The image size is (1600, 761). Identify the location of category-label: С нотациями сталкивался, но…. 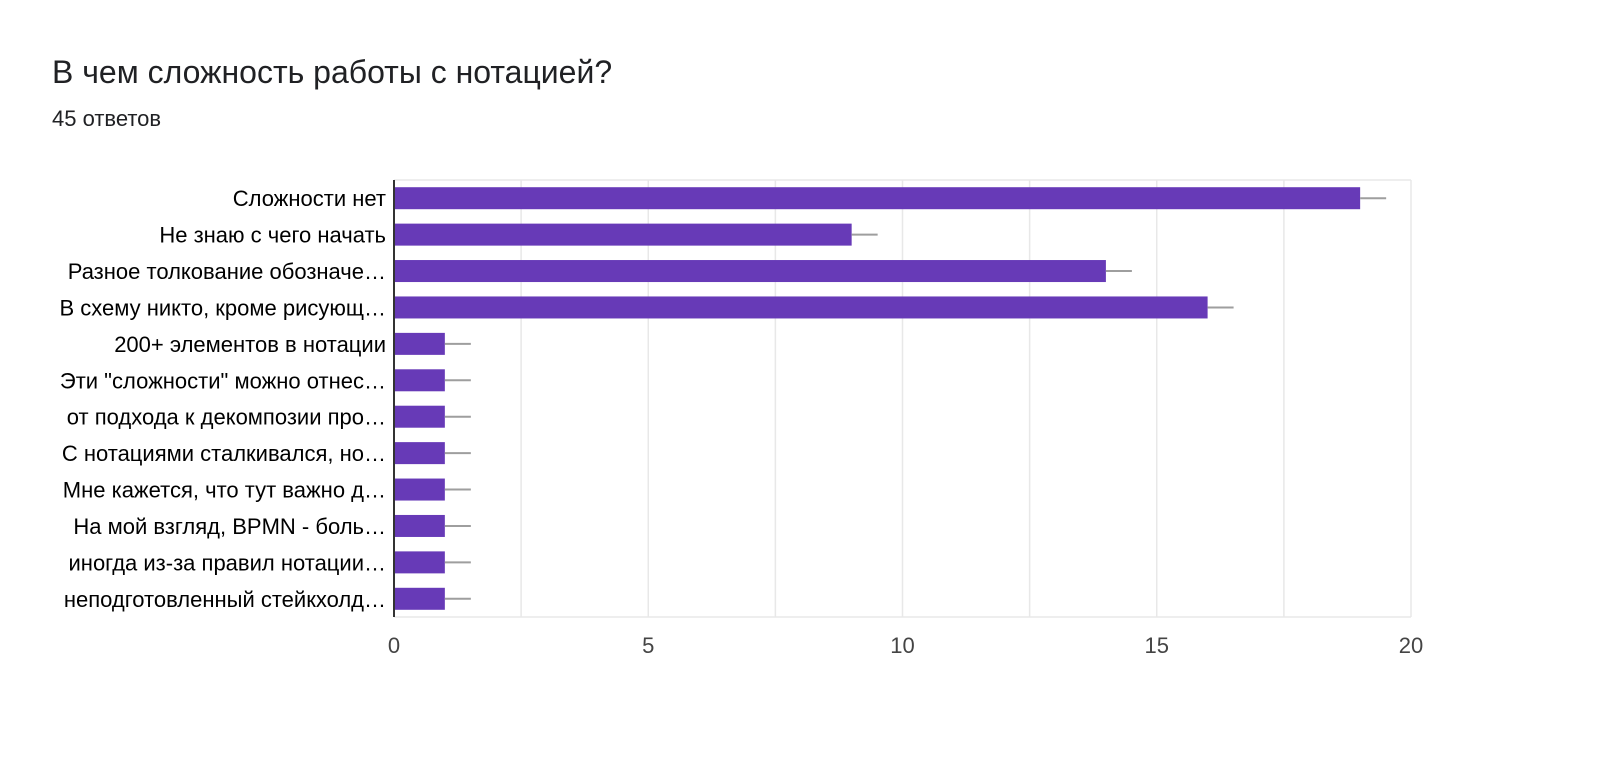
(224, 453).